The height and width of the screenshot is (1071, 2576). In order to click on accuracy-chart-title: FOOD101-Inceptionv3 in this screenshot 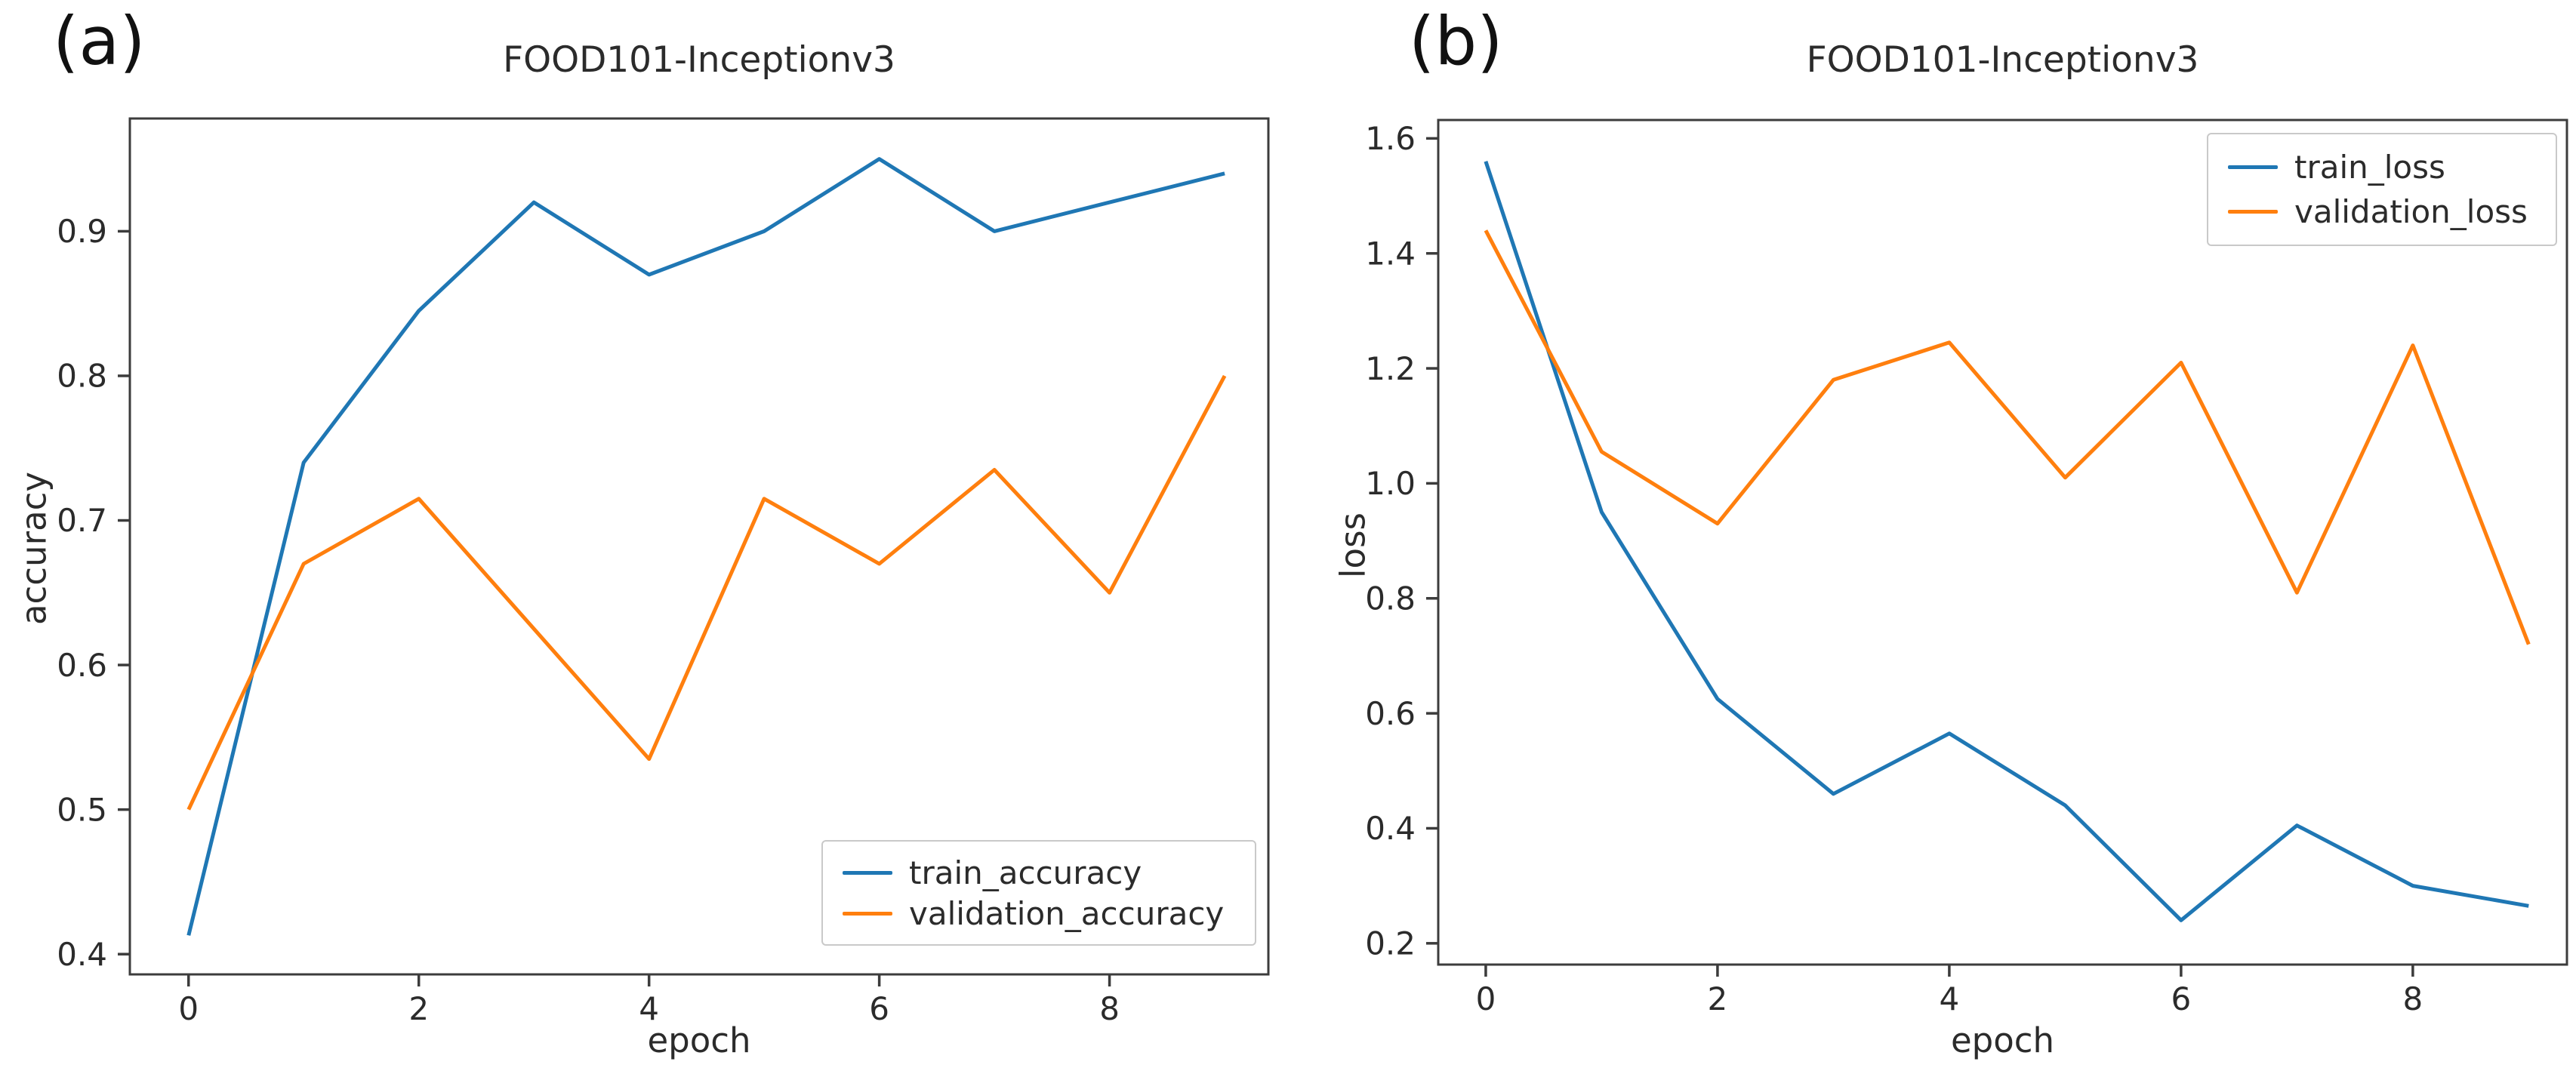, I will do `click(699, 60)`.